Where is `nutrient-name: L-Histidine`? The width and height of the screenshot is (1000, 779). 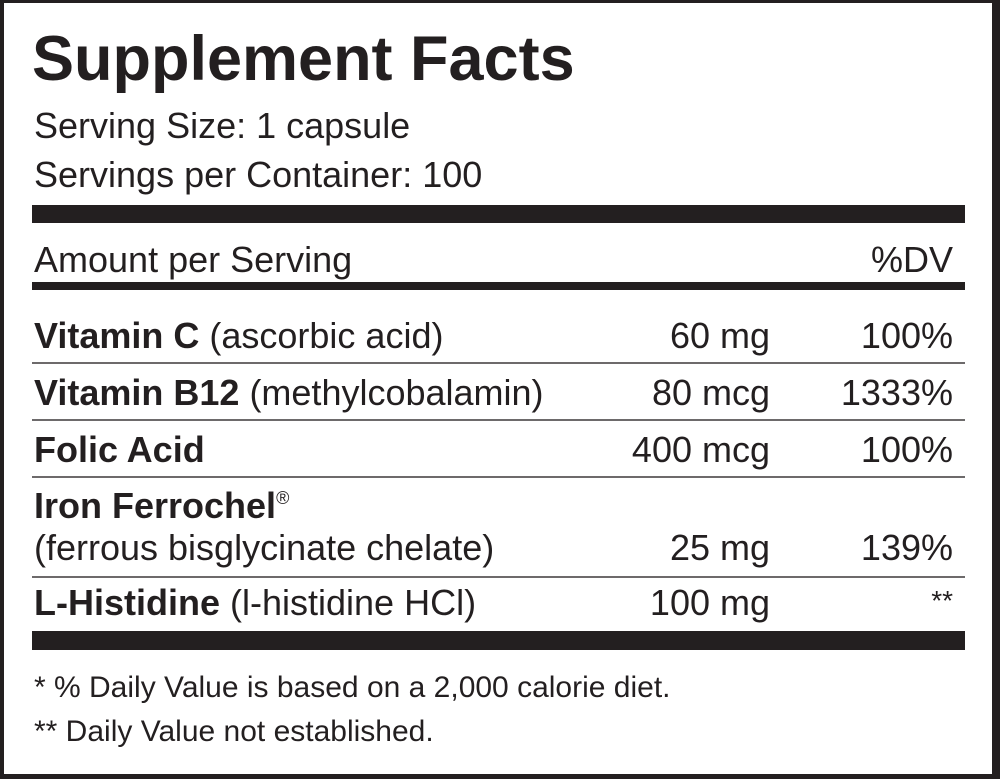 nutrient-name: L-Histidine is located at coordinates (127, 602).